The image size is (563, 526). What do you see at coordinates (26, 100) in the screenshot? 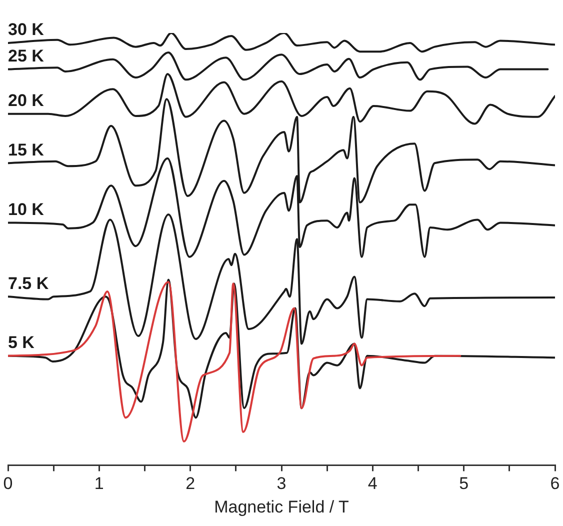
I see `series-label: 20 K` at bounding box center [26, 100].